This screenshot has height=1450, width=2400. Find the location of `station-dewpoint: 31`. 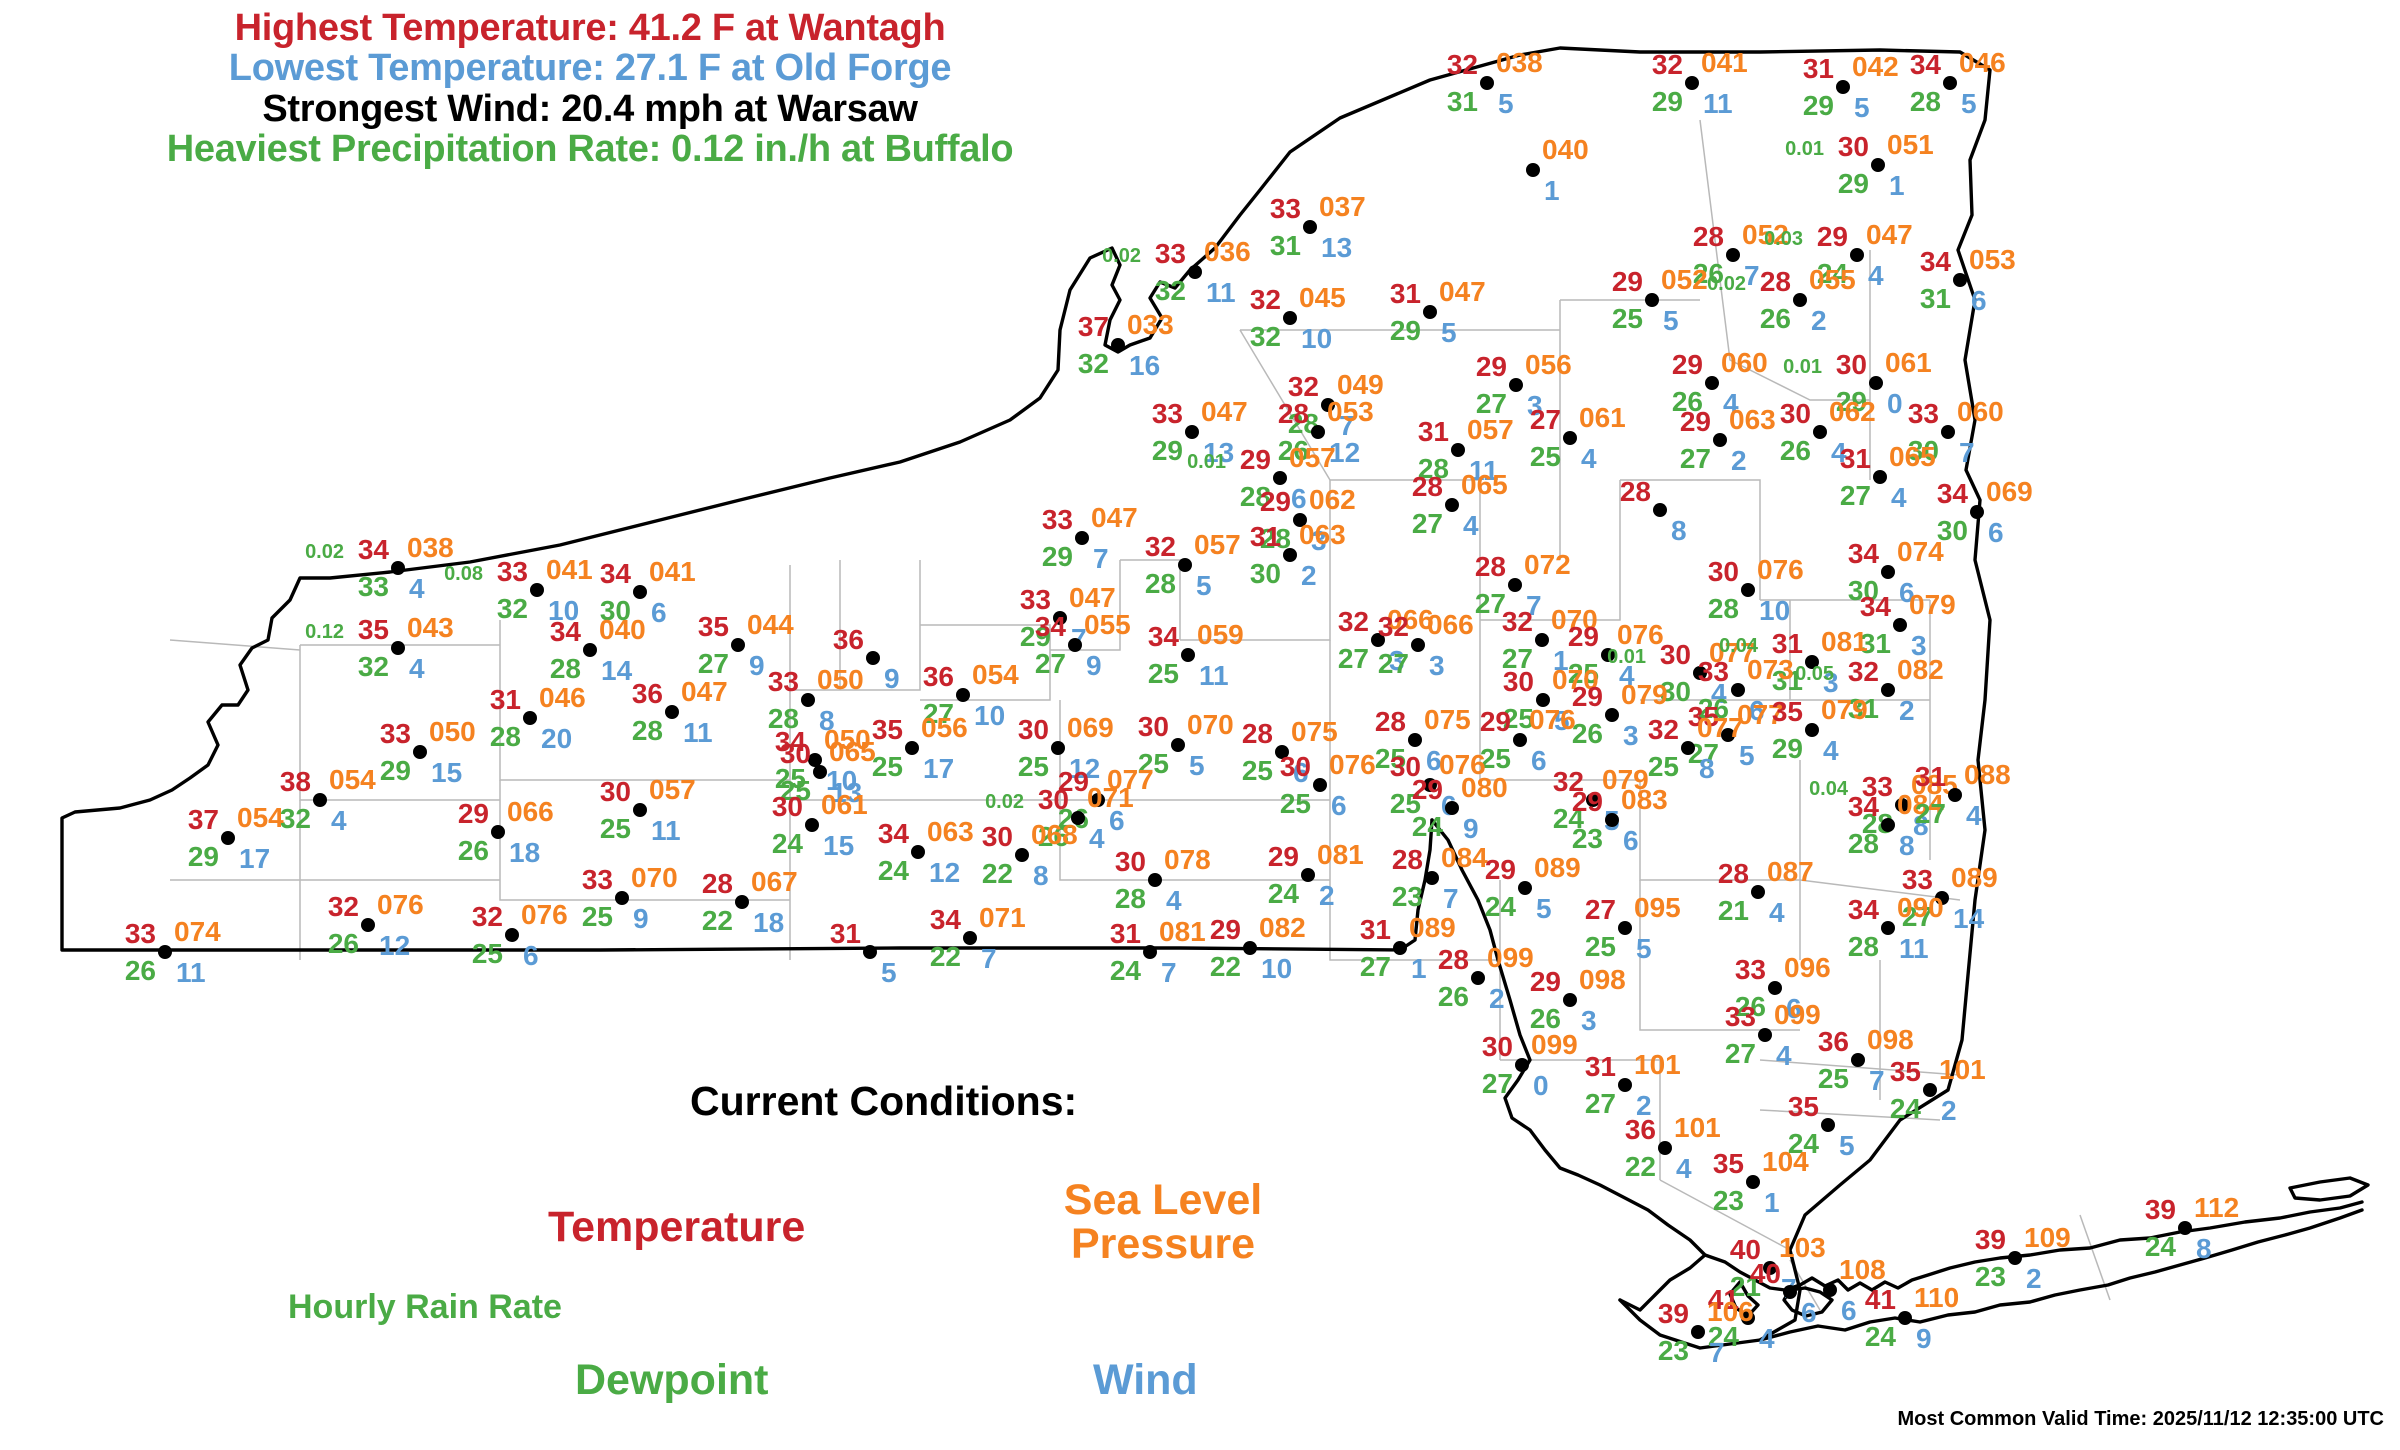

station-dewpoint: 31 is located at coordinates (1935, 298).